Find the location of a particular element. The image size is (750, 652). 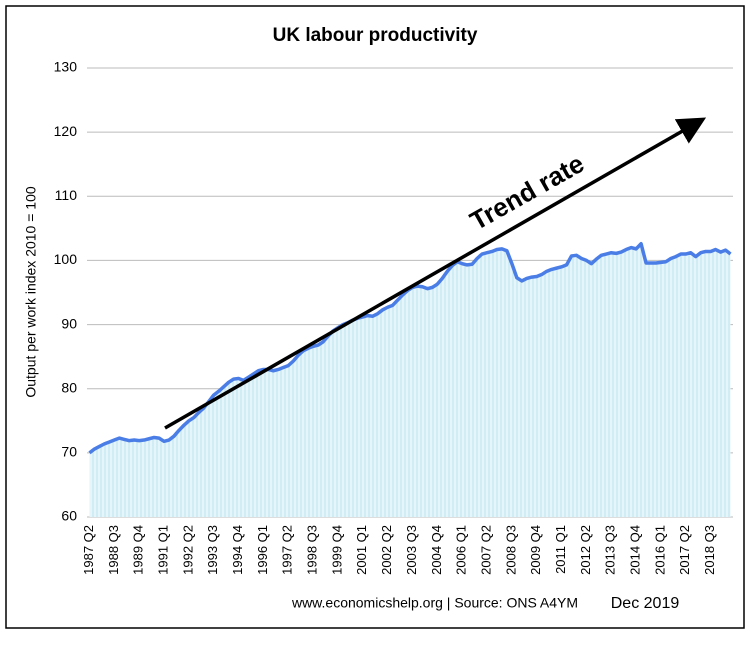

y-tick-label: 90 is located at coordinates (69, 323).